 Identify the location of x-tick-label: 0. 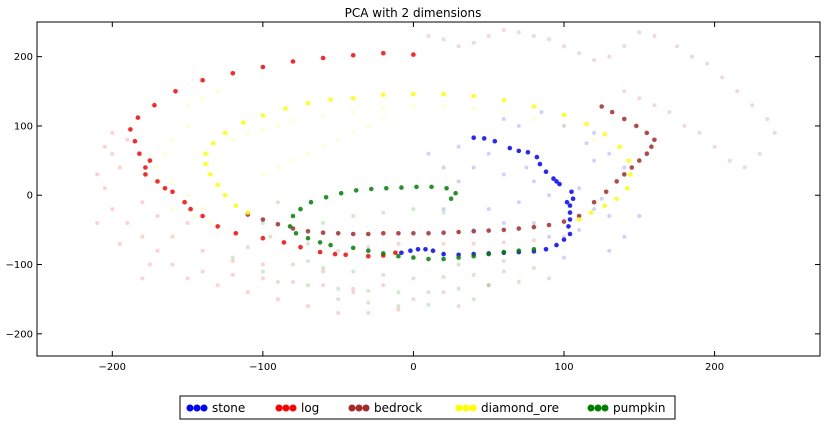
(413, 367).